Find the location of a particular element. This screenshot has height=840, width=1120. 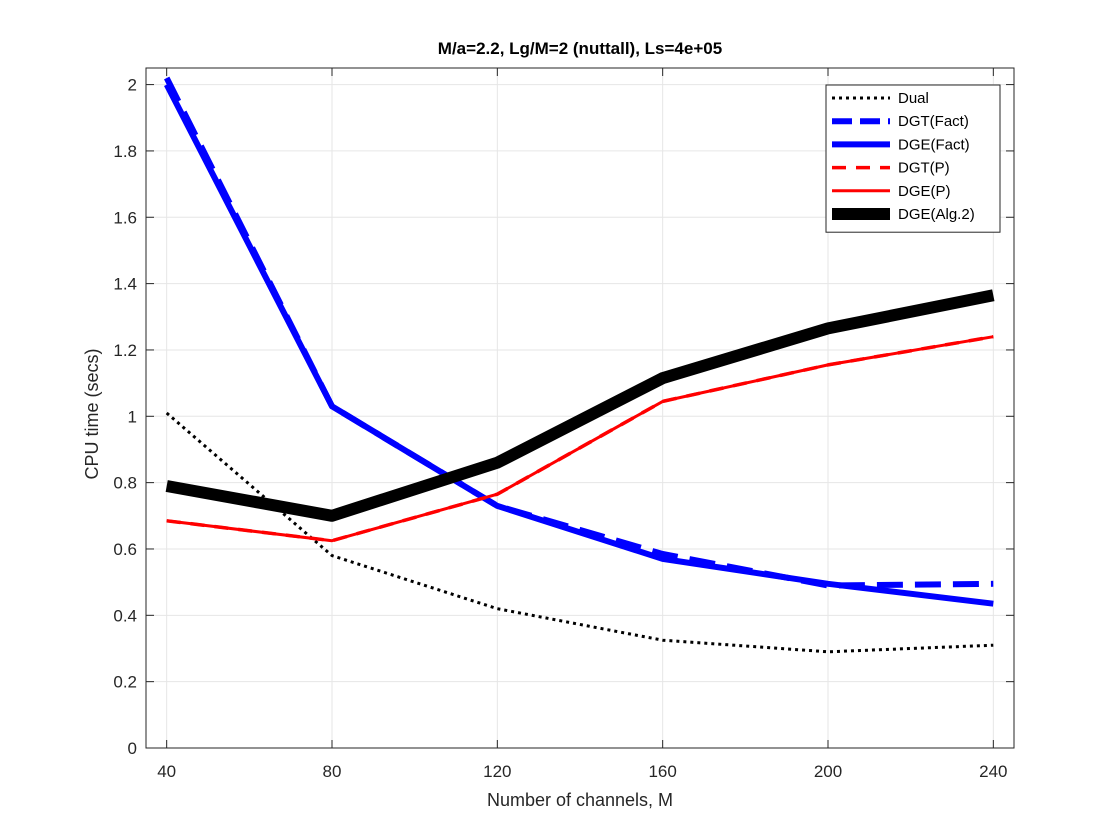

y-tick-label: 0.8 is located at coordinates (125, 483).